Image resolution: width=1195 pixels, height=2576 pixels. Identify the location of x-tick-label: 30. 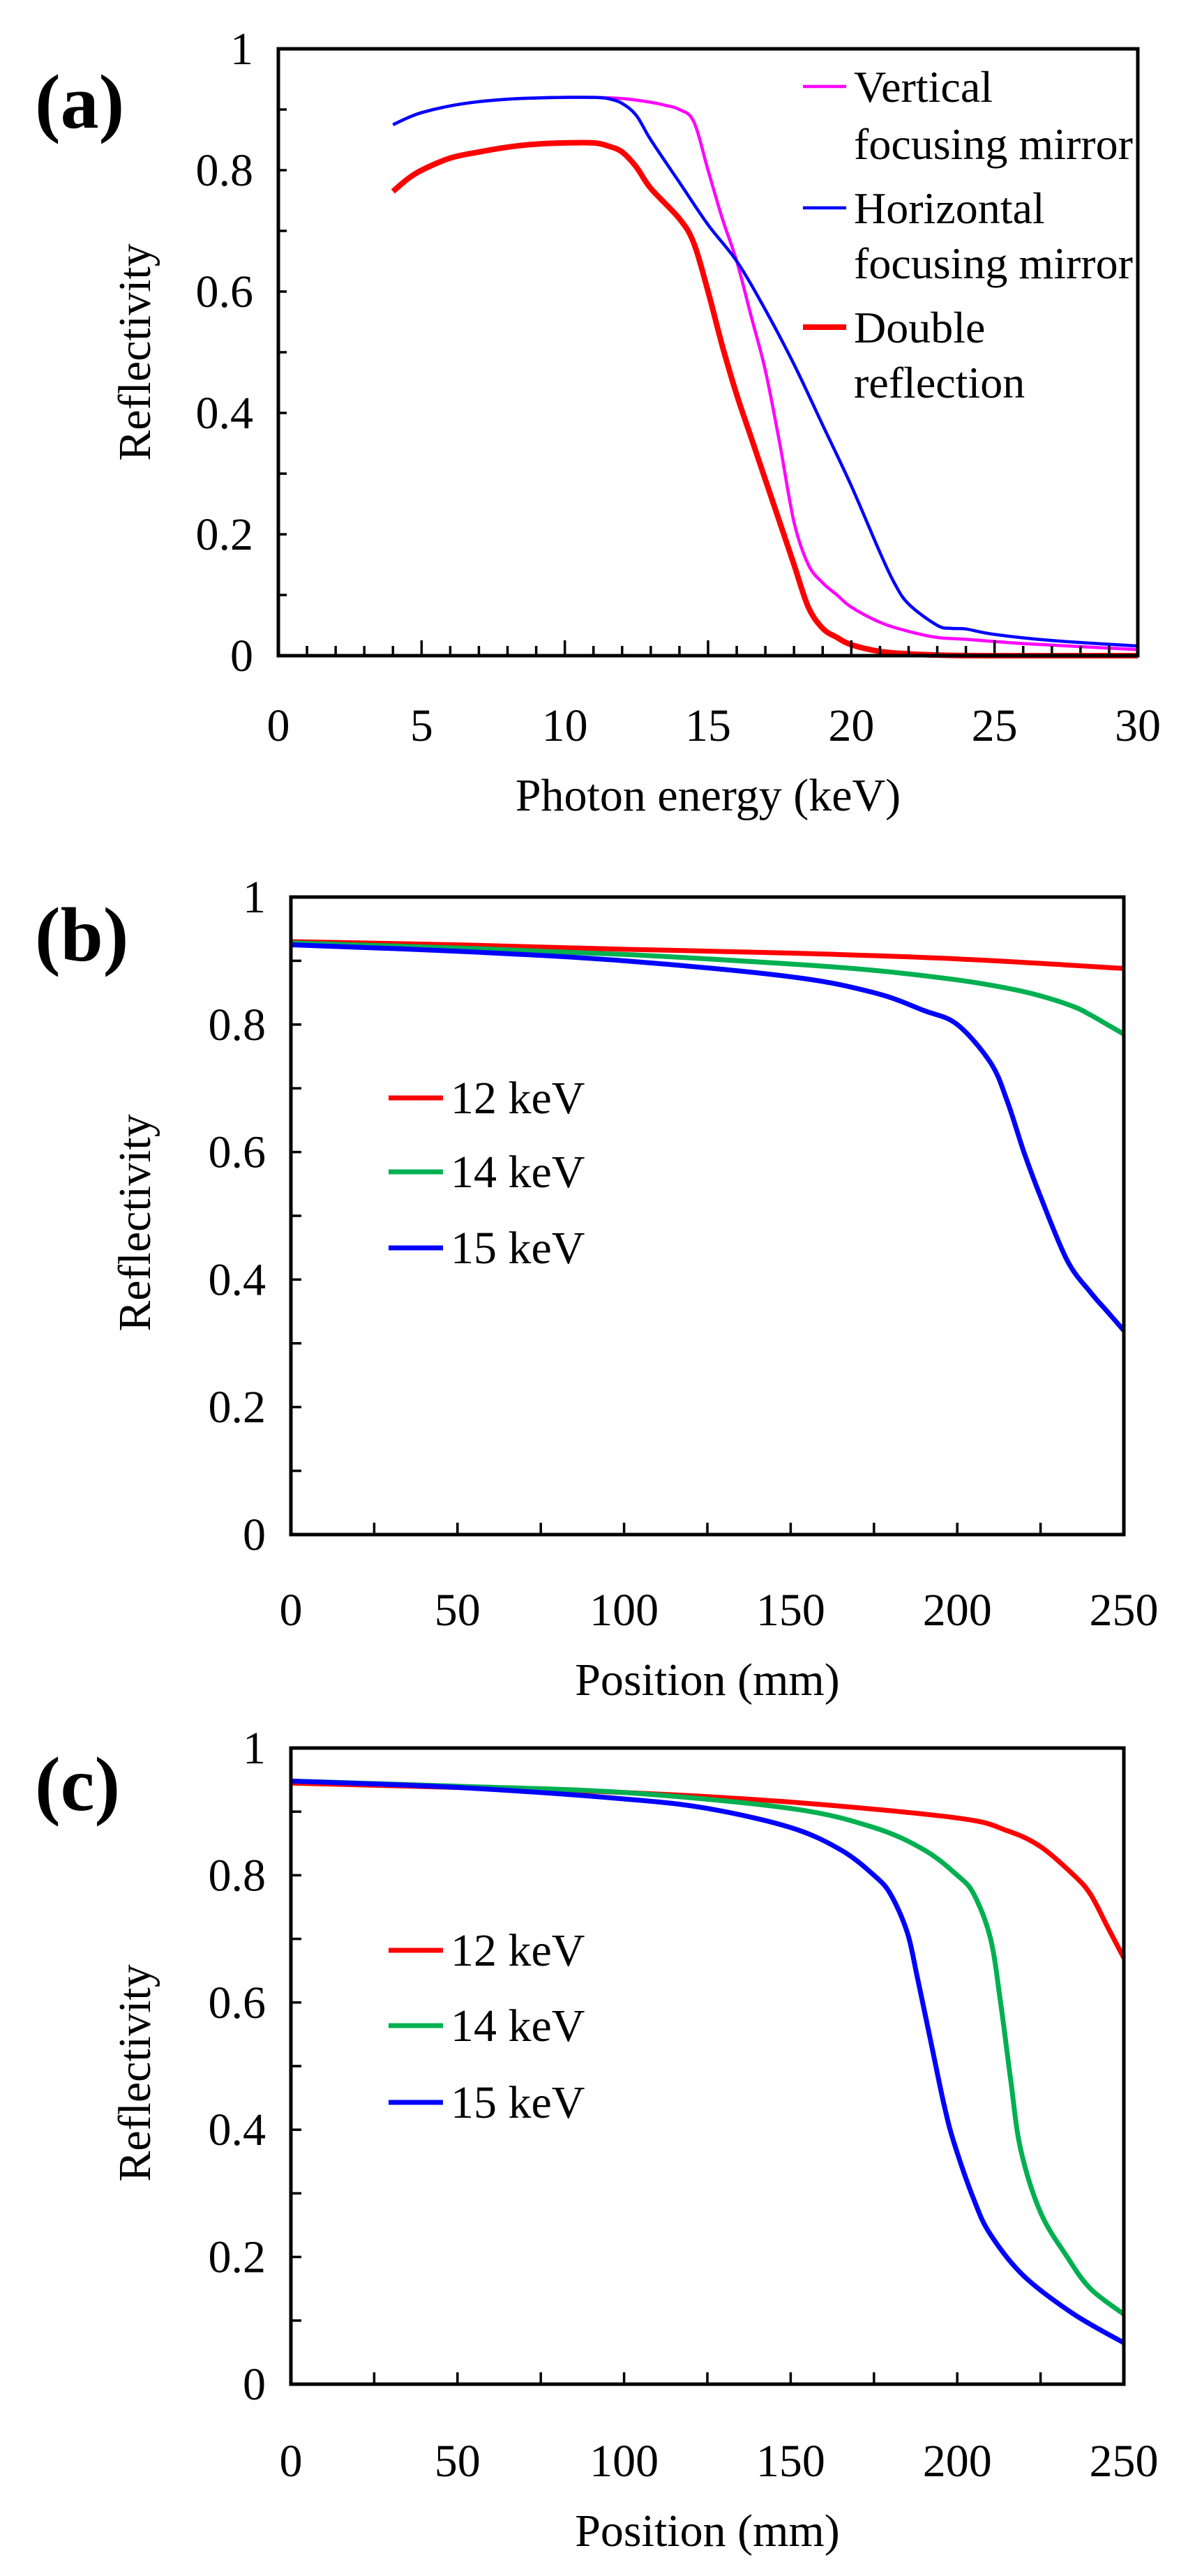
(1138, 725).